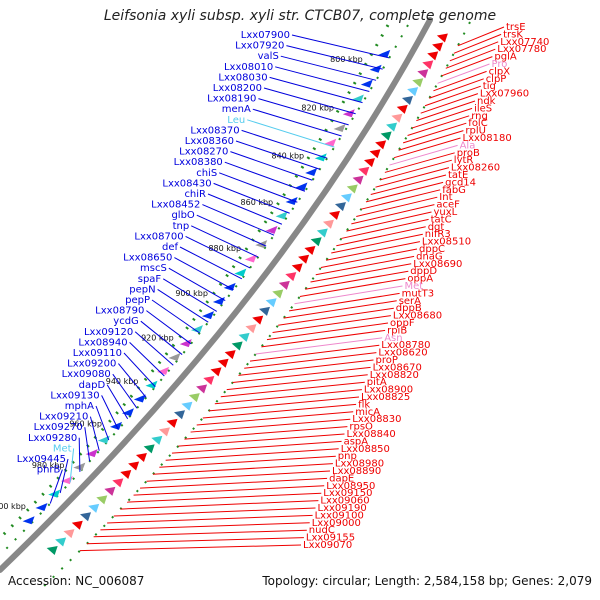  I want to click on gene-label: Lxx08820, so click(394, 375).